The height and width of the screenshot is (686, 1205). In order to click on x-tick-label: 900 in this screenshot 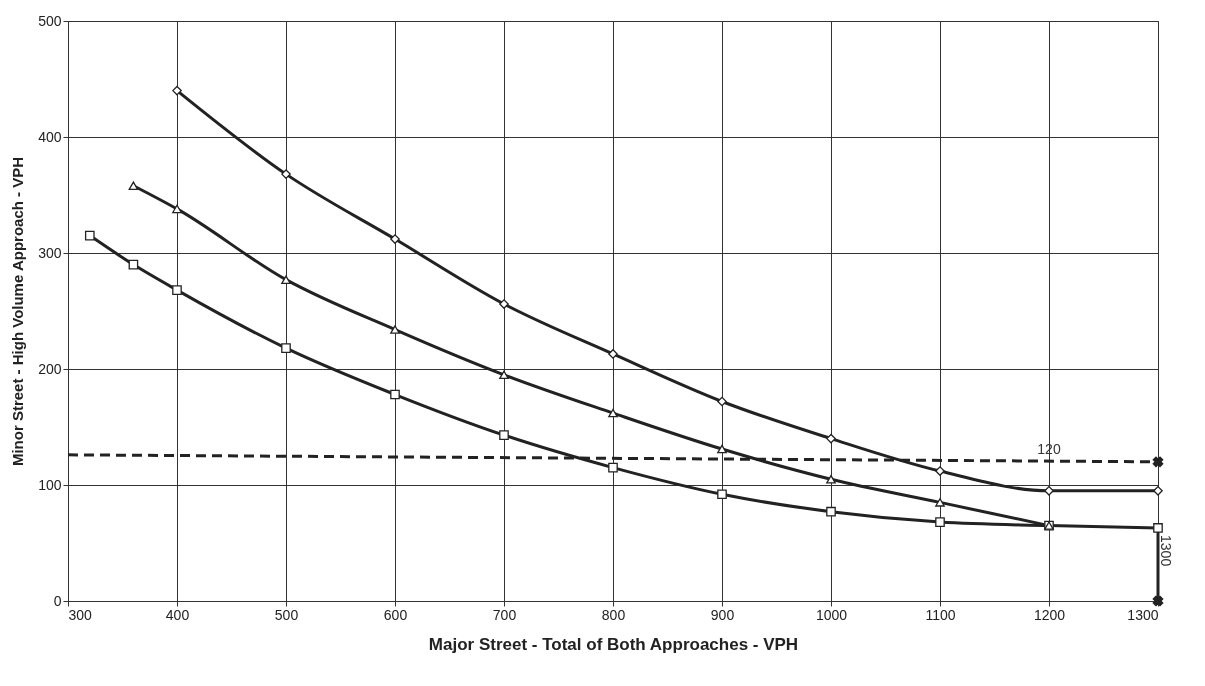, I will do `click(722, 614)`.